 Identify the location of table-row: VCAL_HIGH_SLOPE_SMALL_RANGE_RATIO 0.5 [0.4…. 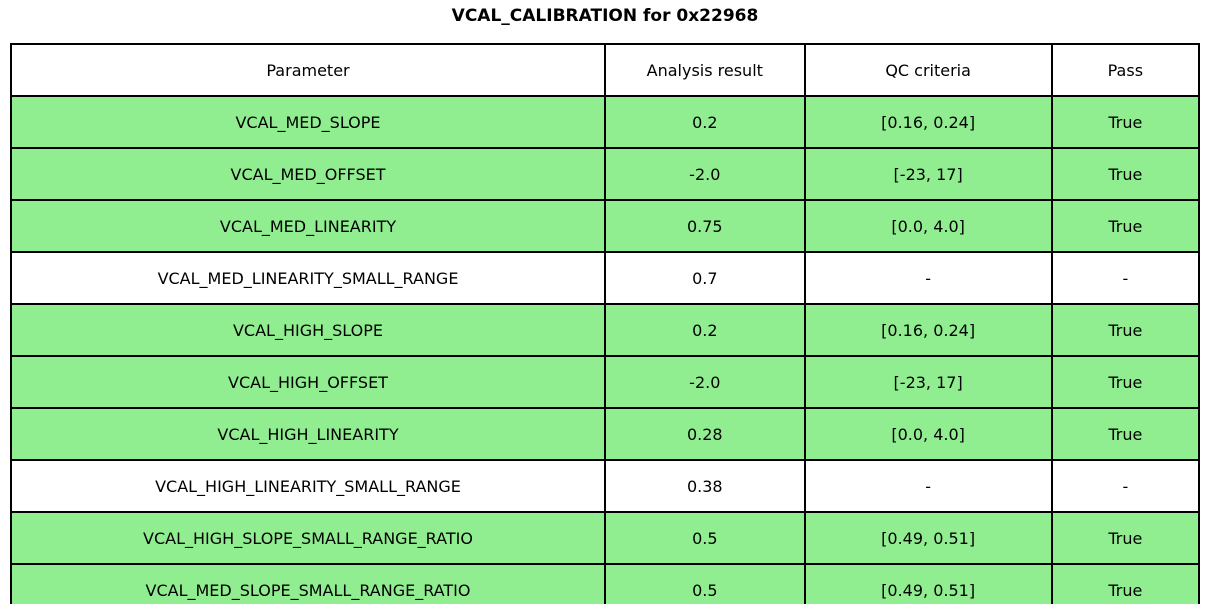
(605, 538).